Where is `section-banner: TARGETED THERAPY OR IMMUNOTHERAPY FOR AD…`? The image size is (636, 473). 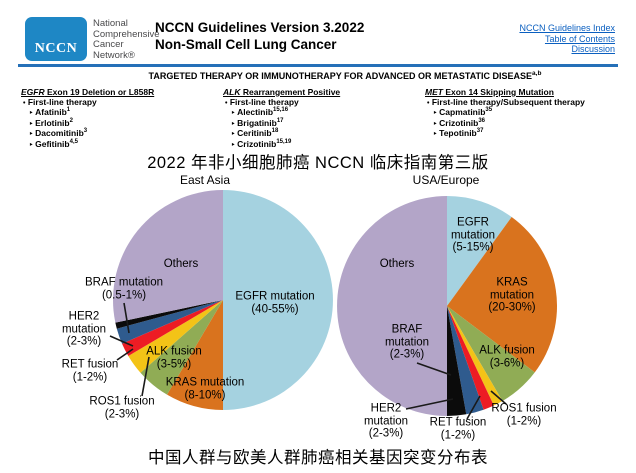 section-banner: TARGETED THERAPY OR IMMUNOTHERAPY FOR AD… is located at coordinates (345, 75).